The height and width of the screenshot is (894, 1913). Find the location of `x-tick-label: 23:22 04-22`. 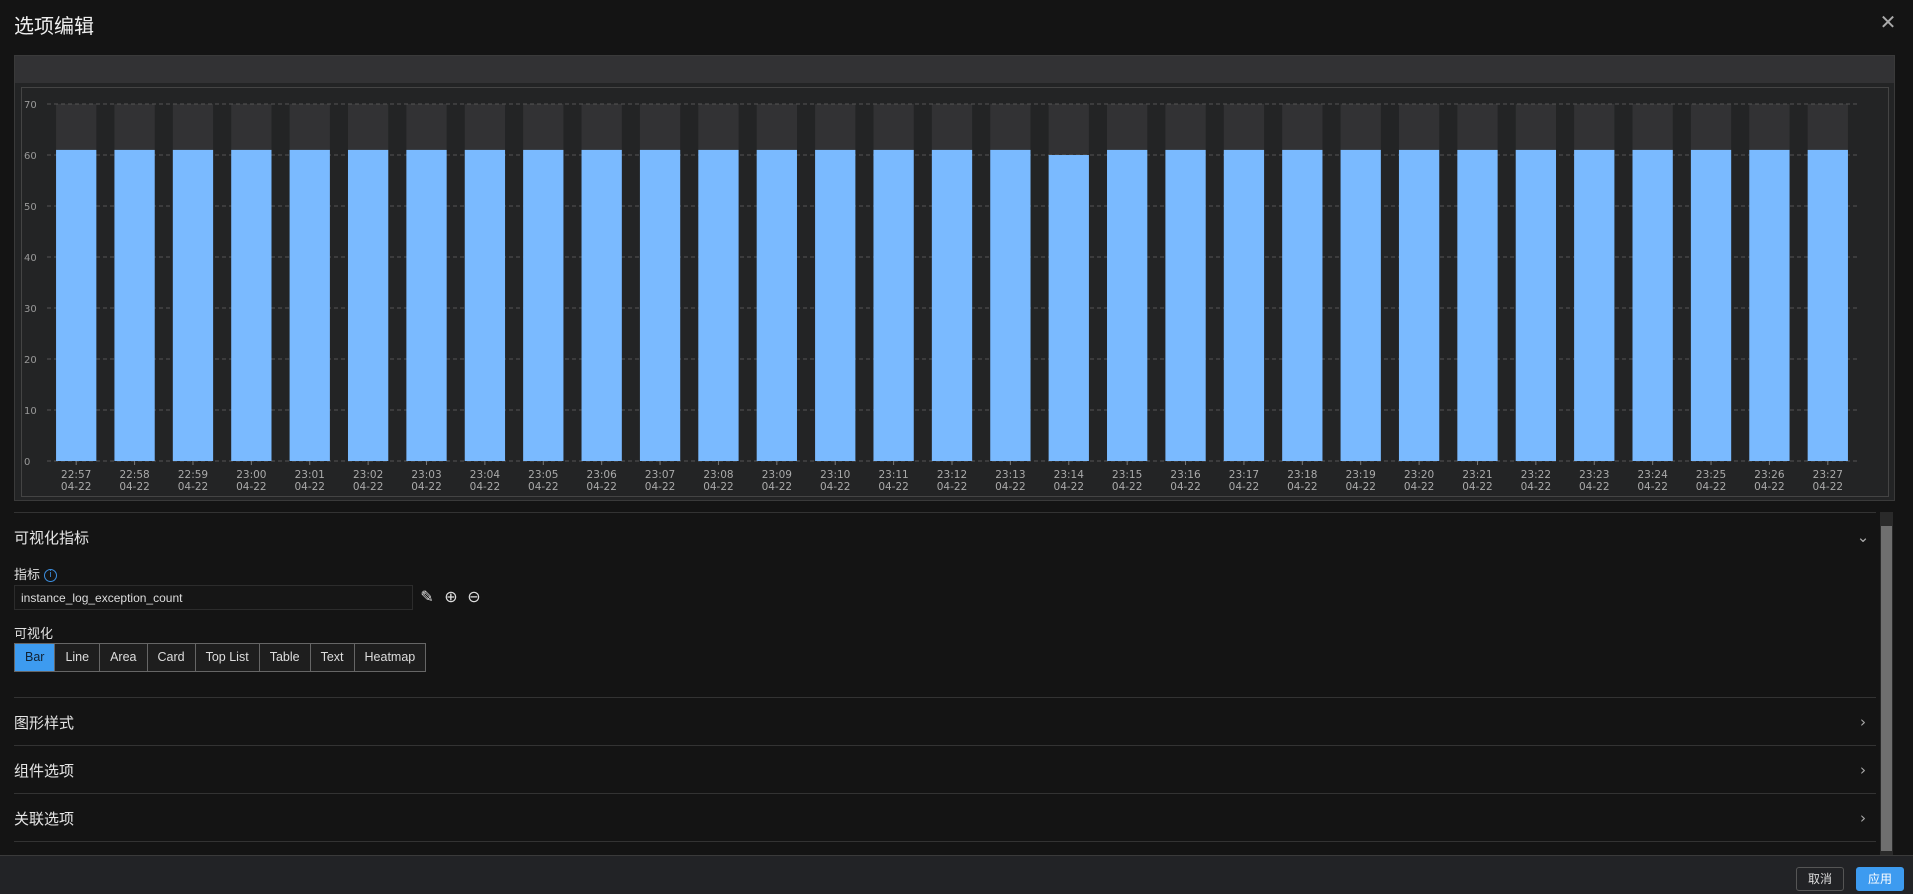

x-tick-label: 23:22 04-22 is located at coordinates (1536, 481).